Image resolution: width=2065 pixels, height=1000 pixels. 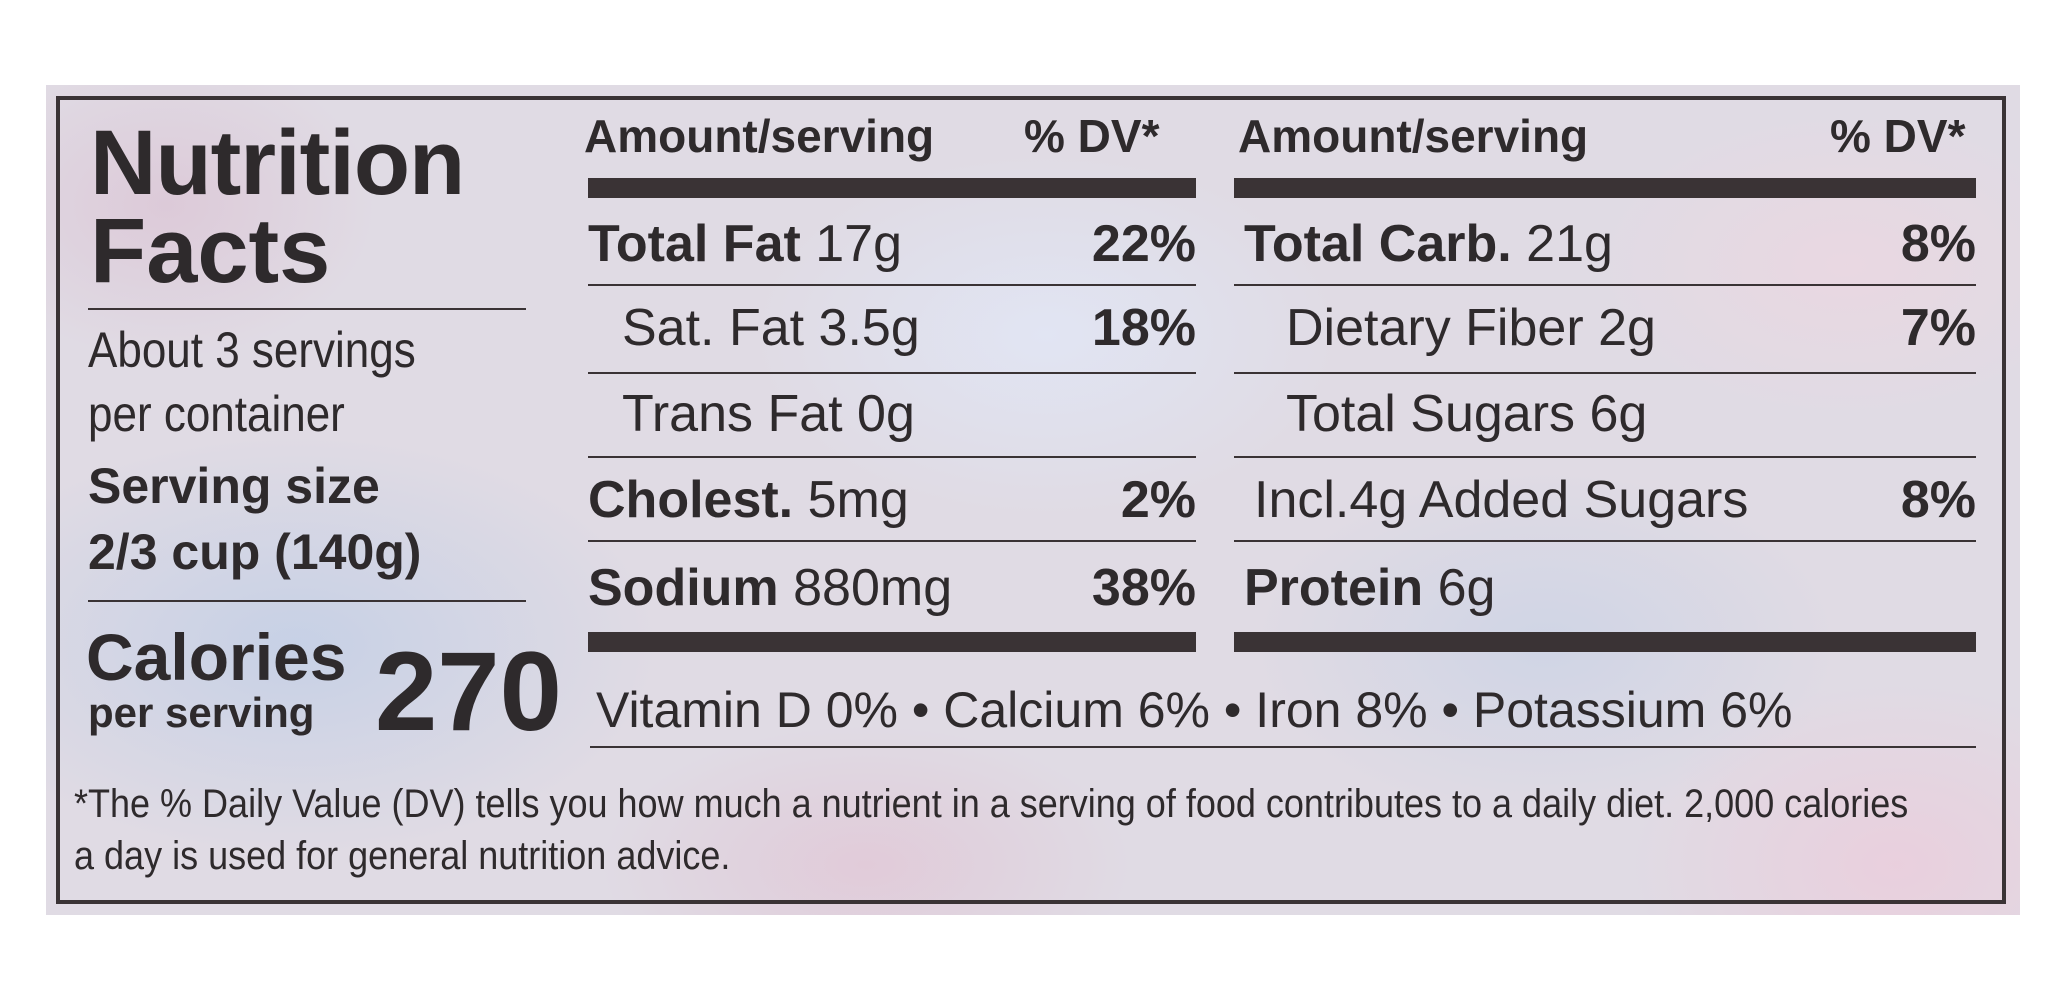 What do you see at coordinates (745, 244) in the screenshot?
I see `table-row: Total Fat 17g` at bounding box center [745, 244].